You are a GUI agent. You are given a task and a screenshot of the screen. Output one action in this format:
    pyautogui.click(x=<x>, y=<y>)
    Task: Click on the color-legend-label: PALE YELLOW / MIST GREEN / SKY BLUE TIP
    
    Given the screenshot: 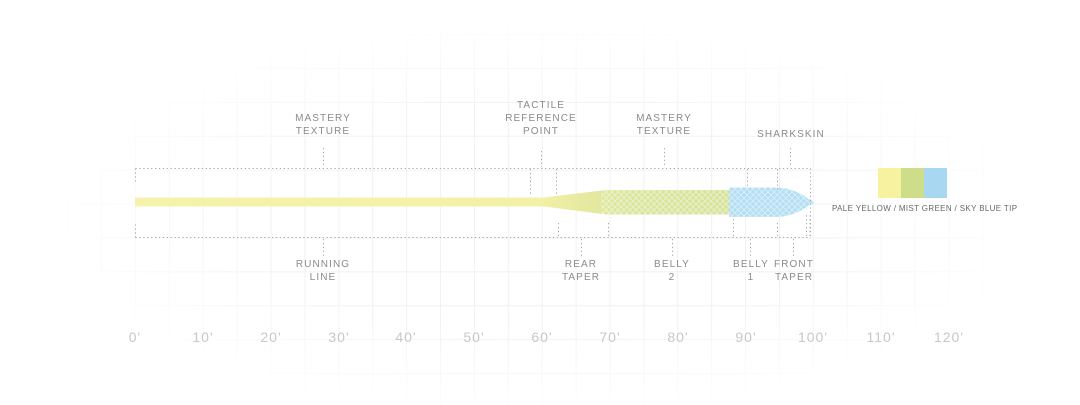 What is the action you would take?
    pyautogui.click(x=925, y=208)
    